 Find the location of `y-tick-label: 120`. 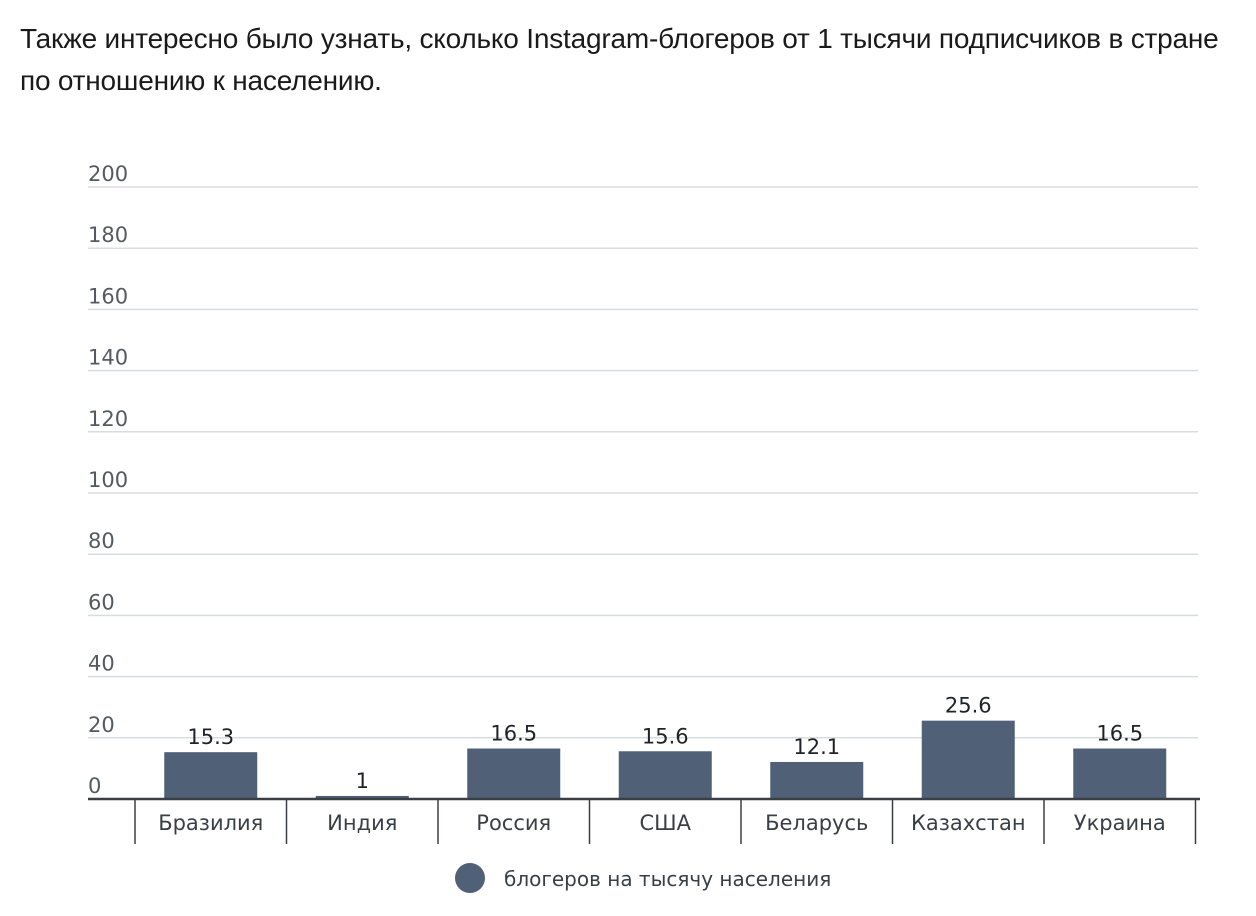

y-tick-label: 120 is located at coordinates (108, 419).